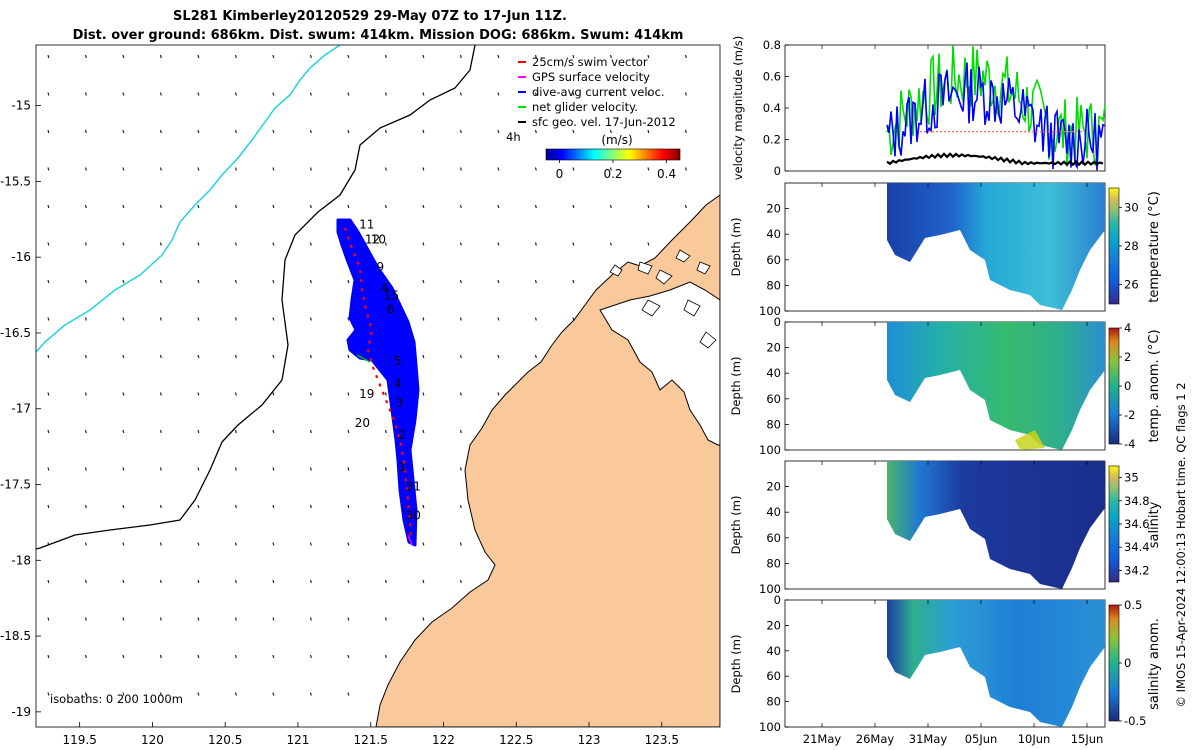 The image size is (1200, 750). Describe the element at coordinates (1030, 440) in the screenshot. I see `temp-anomaly-warm-spot` at that location.